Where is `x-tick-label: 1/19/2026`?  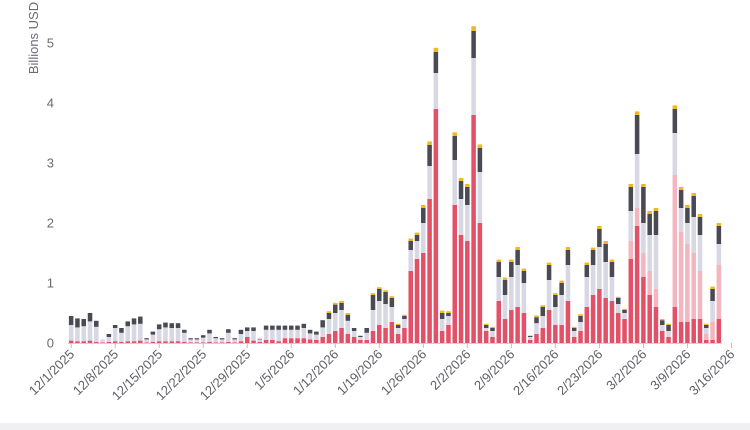
x-tick-label: 1/19/2026 is located at coordinates (360, 373).